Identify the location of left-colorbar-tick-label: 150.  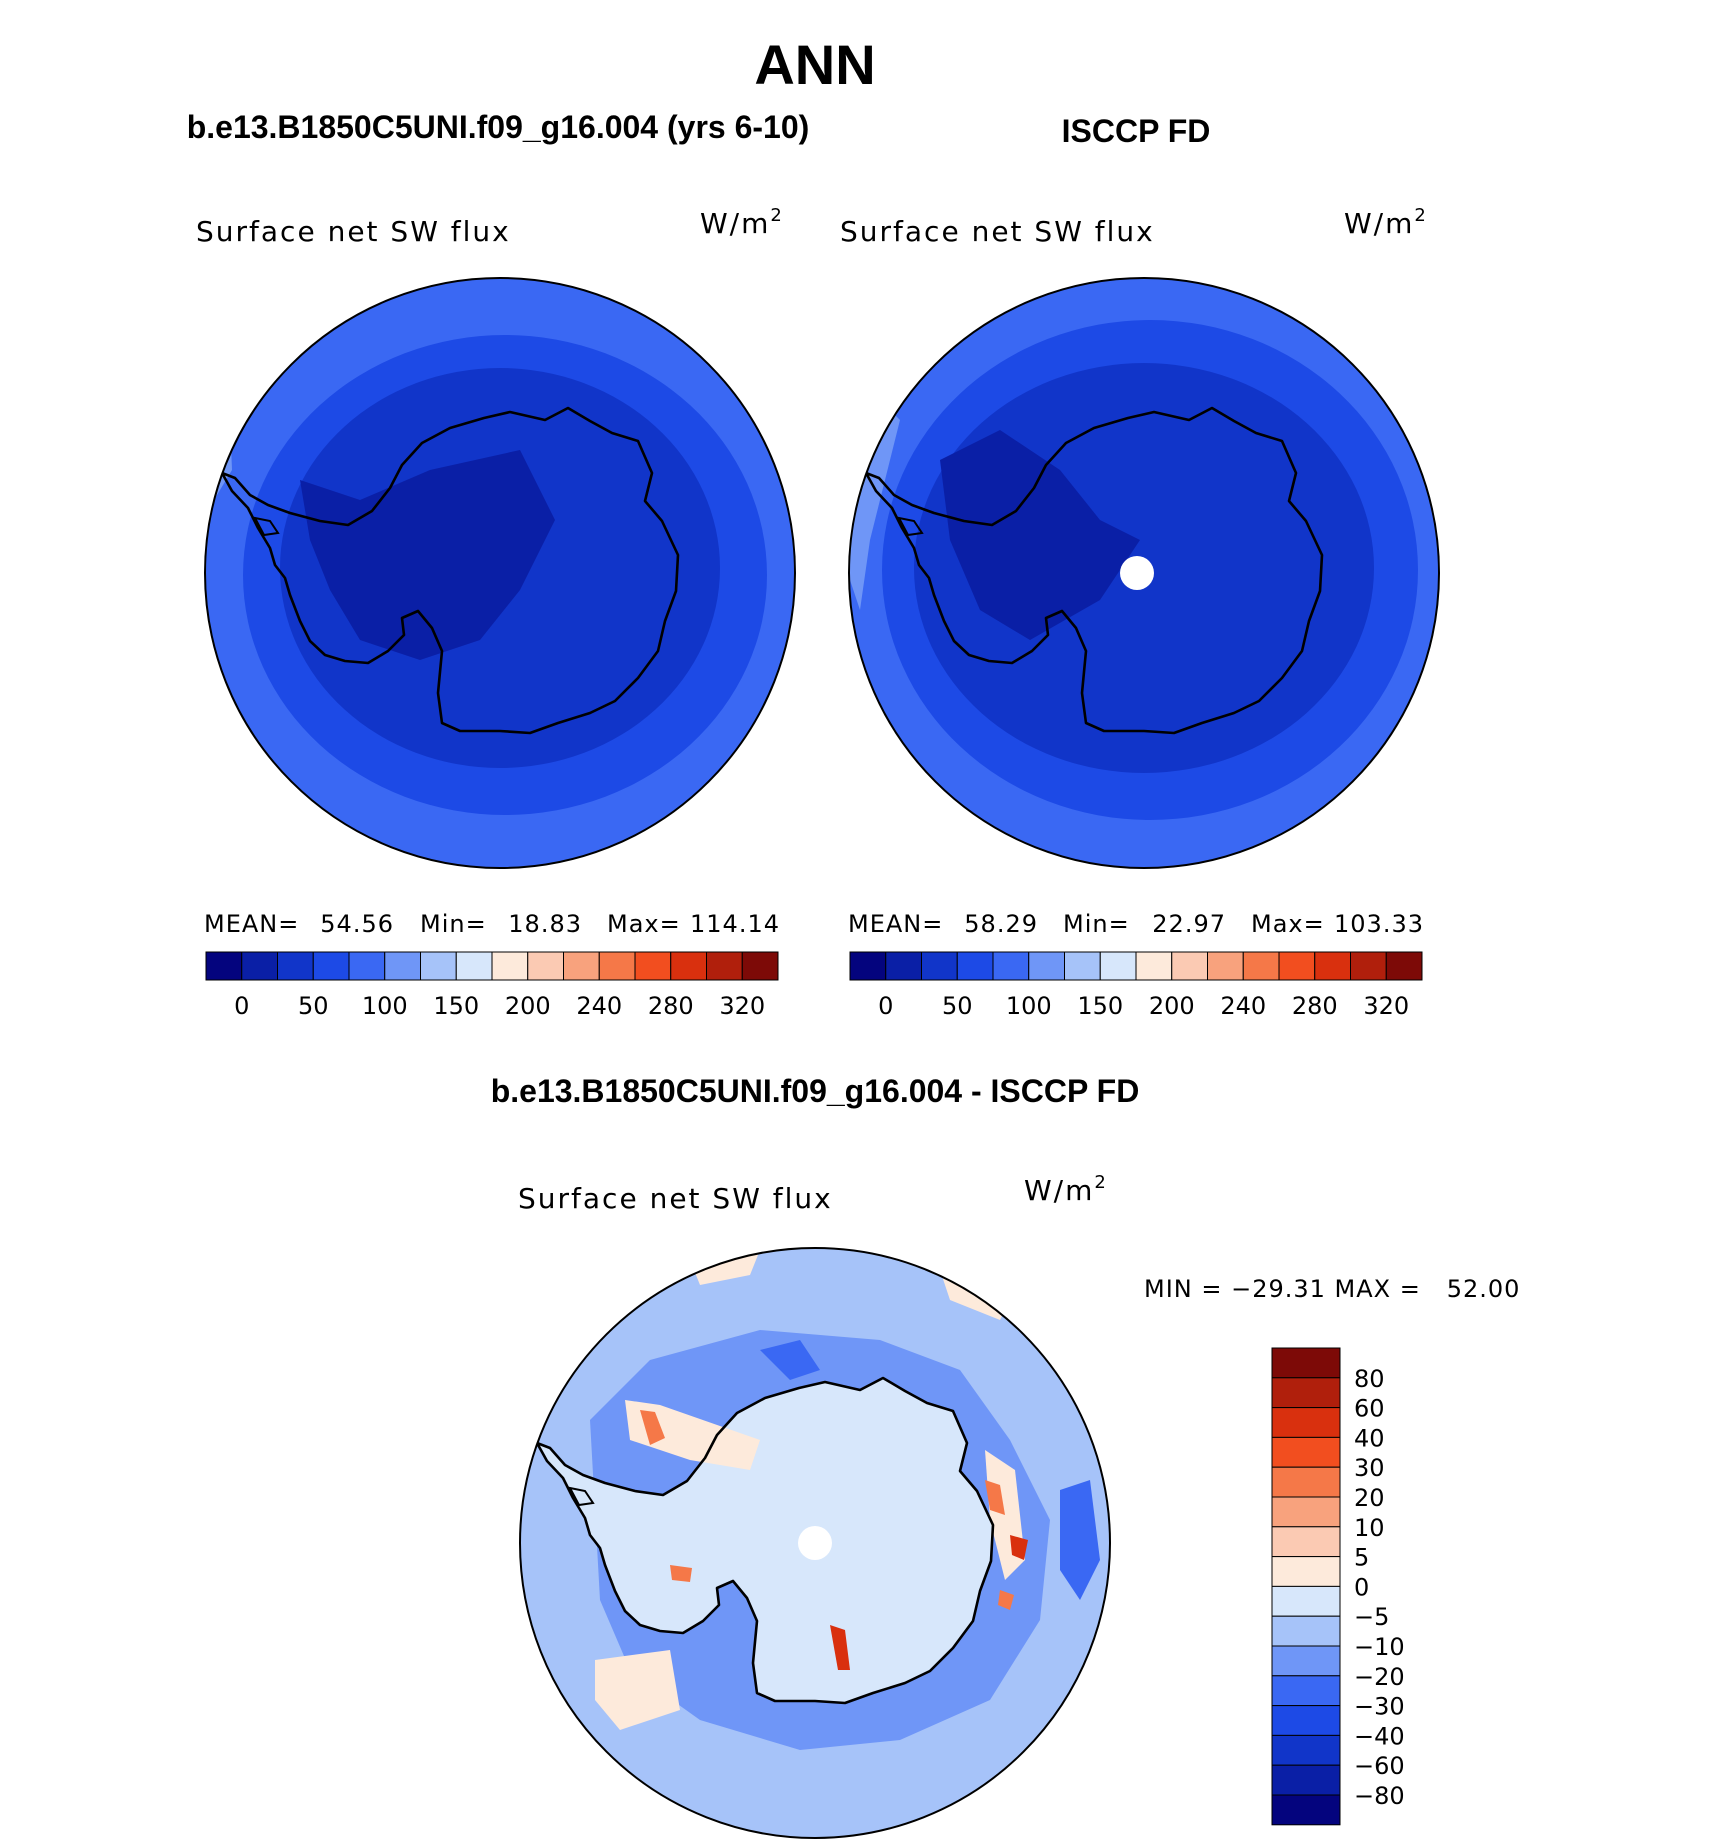
(456, 1006).